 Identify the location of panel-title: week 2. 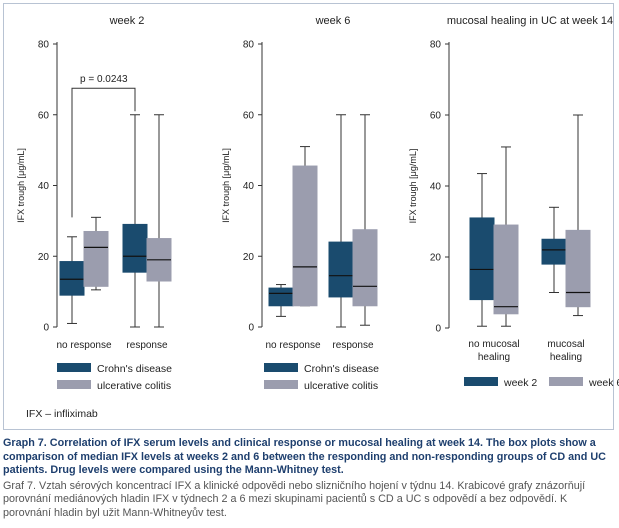
(127, 21).